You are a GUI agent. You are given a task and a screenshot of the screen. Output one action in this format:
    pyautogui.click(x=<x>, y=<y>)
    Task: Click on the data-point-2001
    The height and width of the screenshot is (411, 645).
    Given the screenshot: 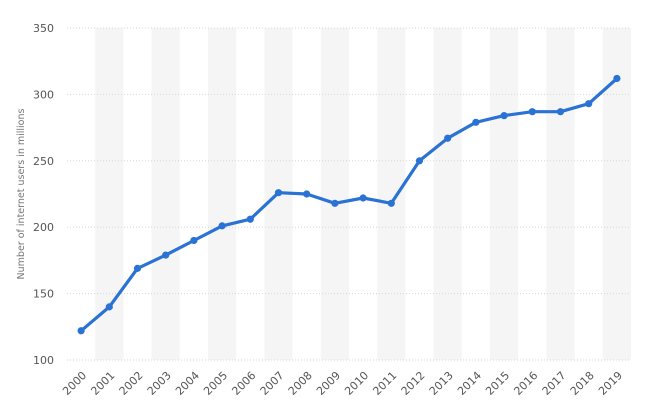 What is the action you would take?
    pyautogui.click(x=109, y=307)
    